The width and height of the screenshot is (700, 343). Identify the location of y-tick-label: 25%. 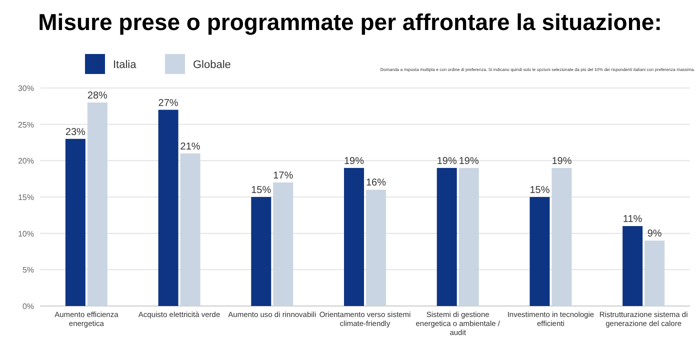
(26, 125).